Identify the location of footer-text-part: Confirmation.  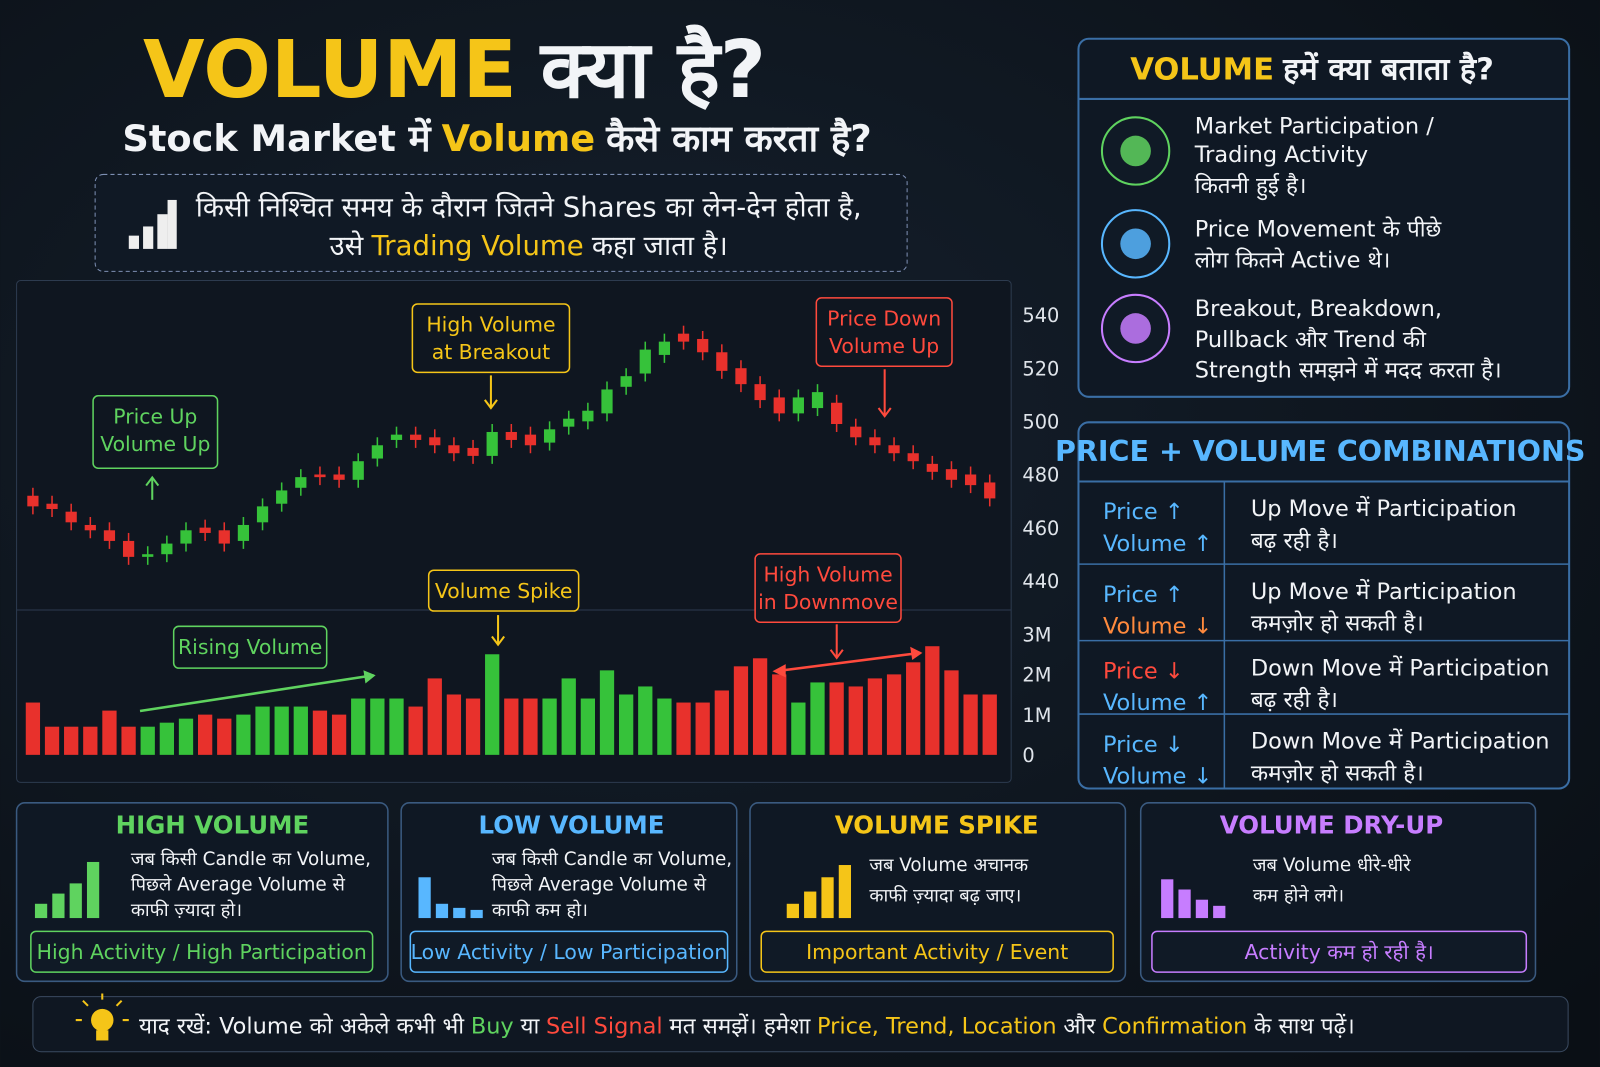
(1174, 1026).